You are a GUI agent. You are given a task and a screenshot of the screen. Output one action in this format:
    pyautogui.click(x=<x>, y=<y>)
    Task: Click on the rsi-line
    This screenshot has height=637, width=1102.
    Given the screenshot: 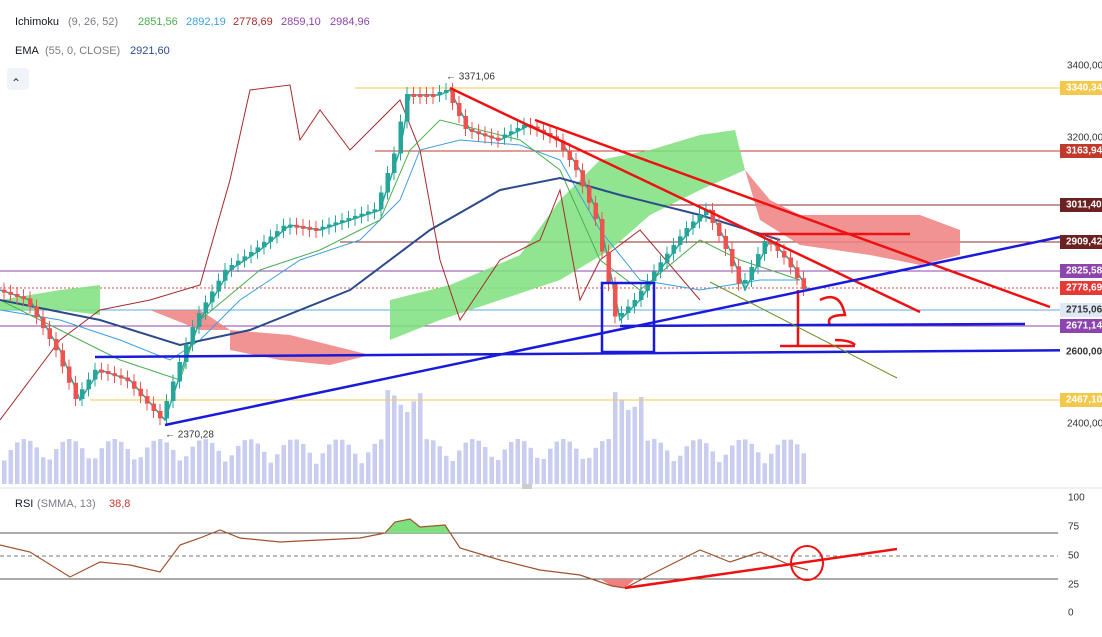 What is the action you would take?
    pyautogui.click(x=404, y=553)
    